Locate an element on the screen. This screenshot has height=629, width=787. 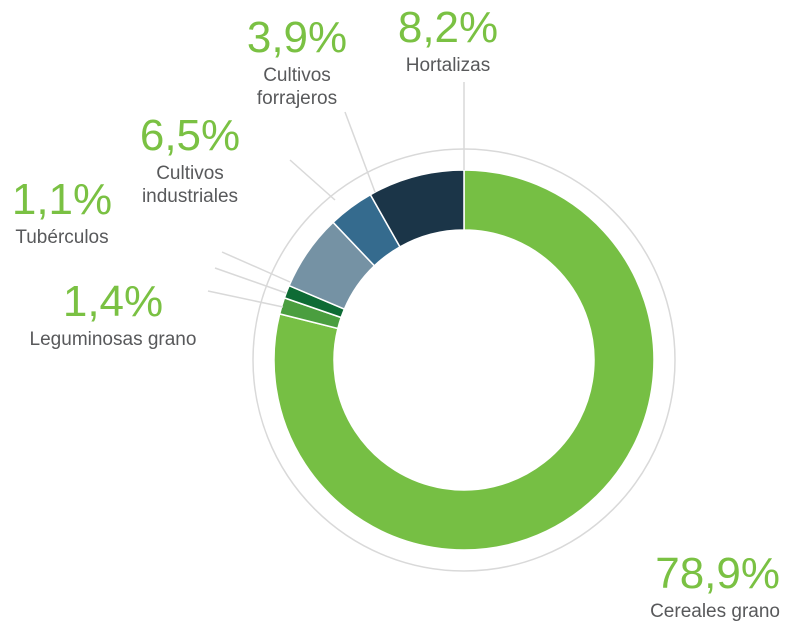
value-label: 1,1% is located at coordinates (62, 199).